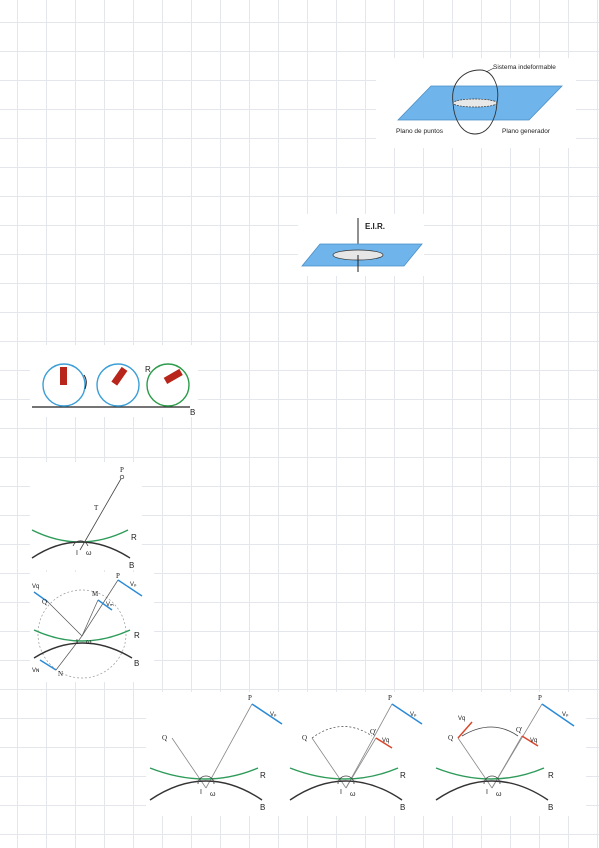 The height and width of the screenshot is (848, 599). Describe the element at coordinates (342, 732) in the screenshot. I see `rotation-arc` at that location.